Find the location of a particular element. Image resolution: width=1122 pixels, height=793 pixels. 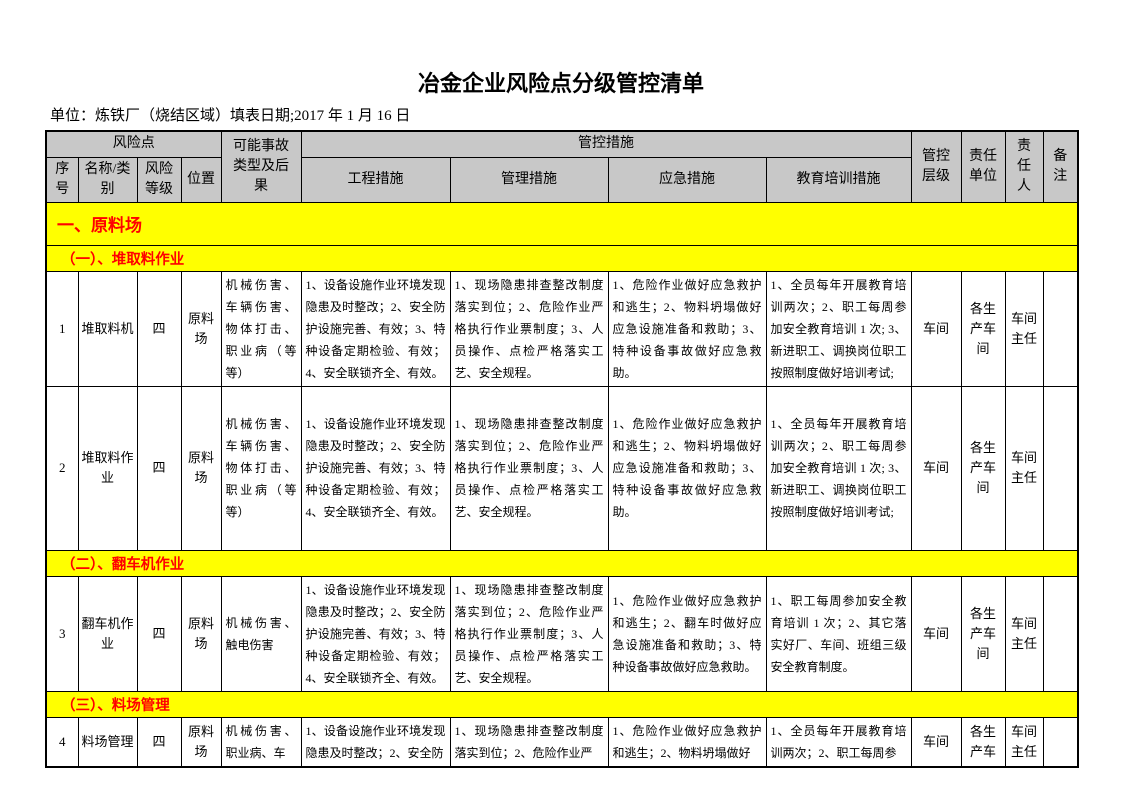

header-responsible-unit: 责任单位 is located at coordinates (983, 166).